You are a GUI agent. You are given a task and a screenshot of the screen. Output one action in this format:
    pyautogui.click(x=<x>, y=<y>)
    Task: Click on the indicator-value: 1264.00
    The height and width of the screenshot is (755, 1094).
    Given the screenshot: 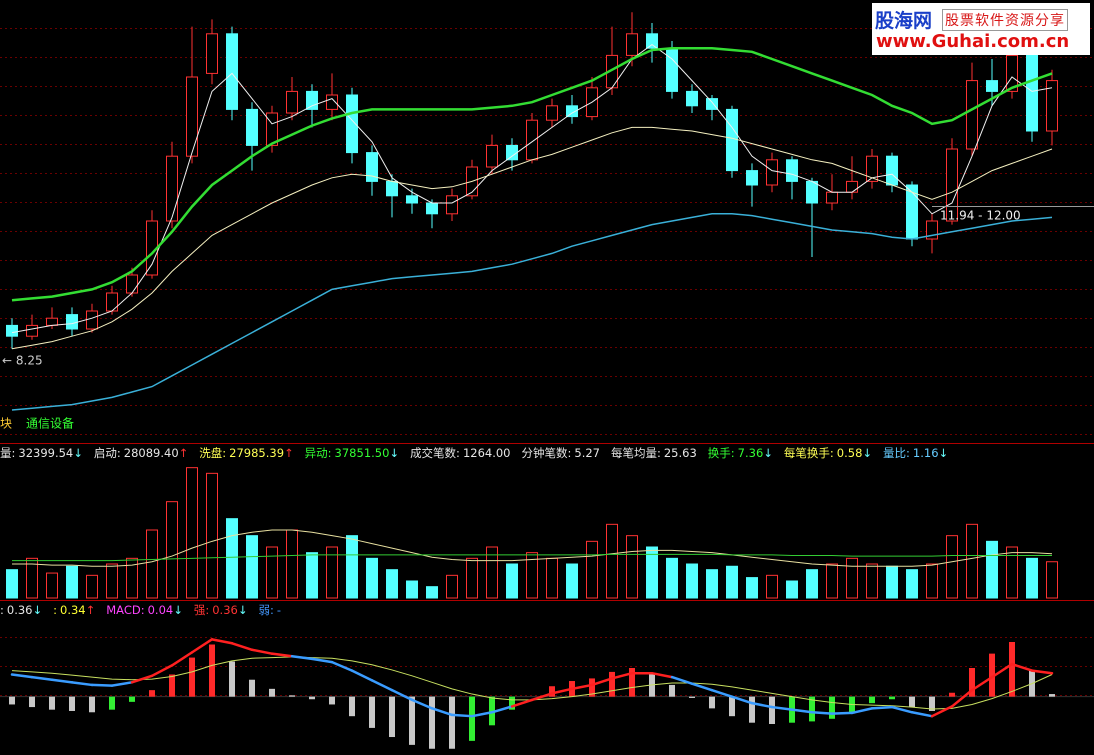 What is the action you would take?
    pyautogui.click(x=486, y=453)
    